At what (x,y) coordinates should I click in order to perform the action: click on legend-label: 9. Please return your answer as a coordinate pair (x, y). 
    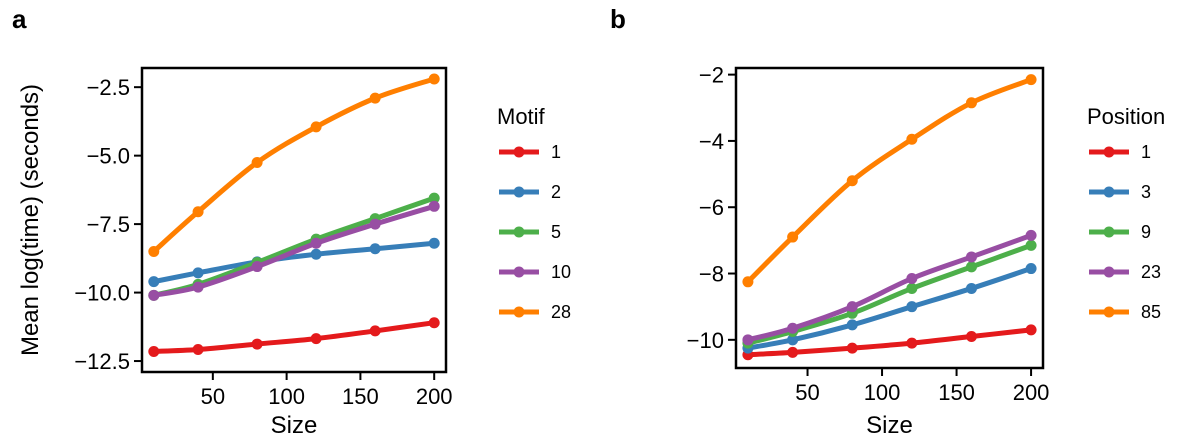
    Looking at the image, I should click on (1146, 232).